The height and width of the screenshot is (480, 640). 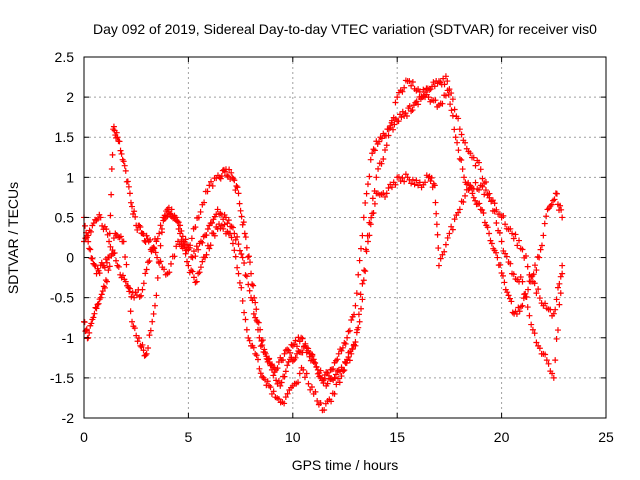 I want to click on y-tick-label: 1, so click(x=70, y=177).